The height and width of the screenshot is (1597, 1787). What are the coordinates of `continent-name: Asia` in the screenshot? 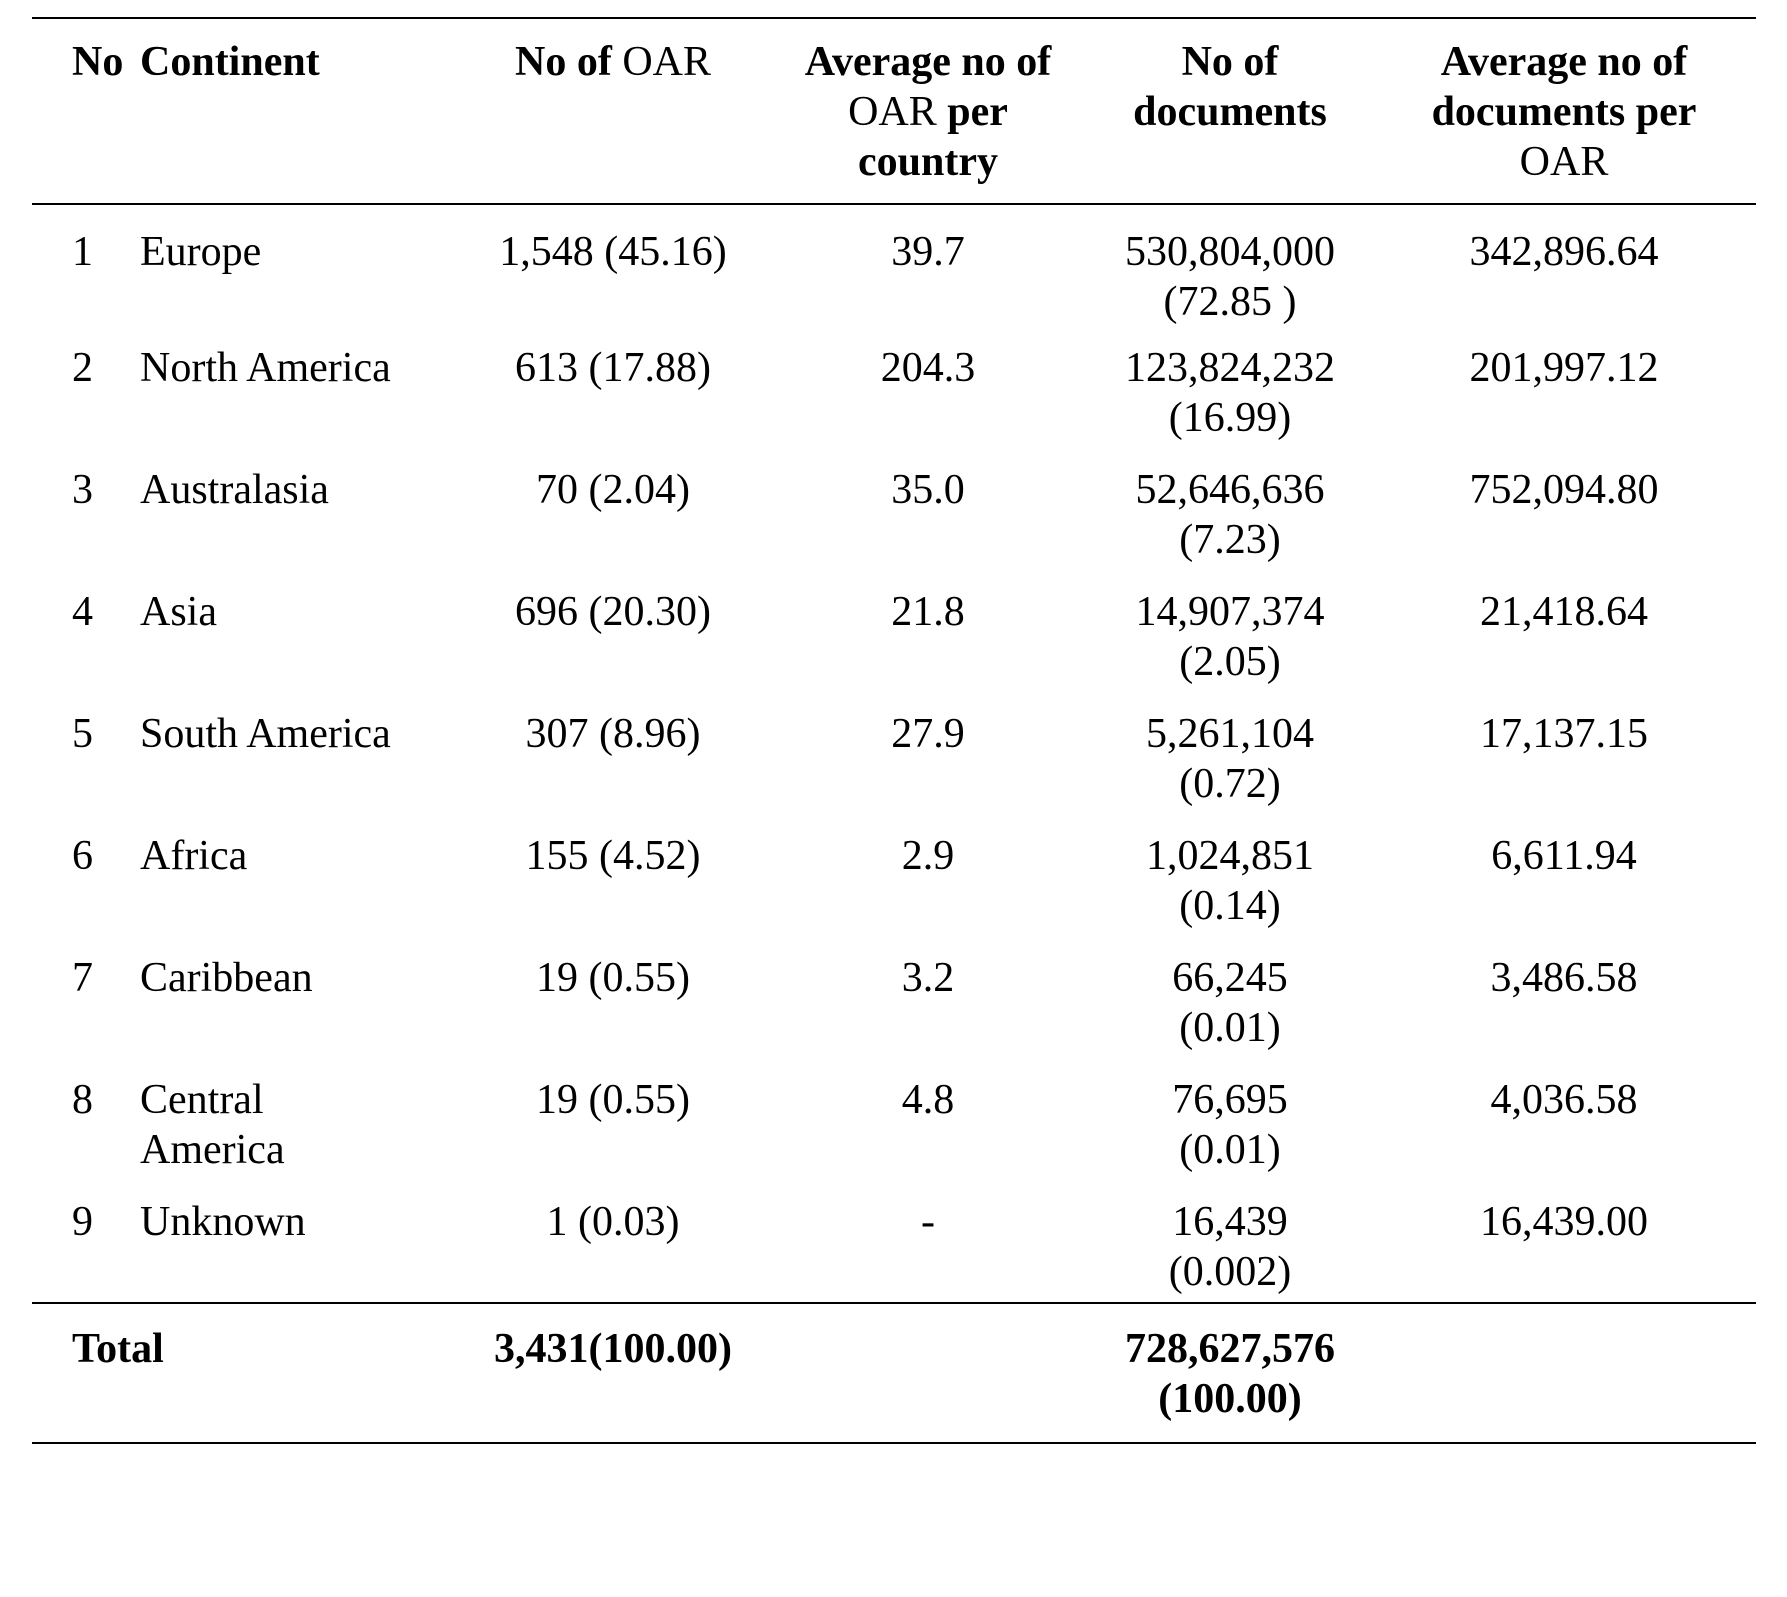 It's located at (178, 612).